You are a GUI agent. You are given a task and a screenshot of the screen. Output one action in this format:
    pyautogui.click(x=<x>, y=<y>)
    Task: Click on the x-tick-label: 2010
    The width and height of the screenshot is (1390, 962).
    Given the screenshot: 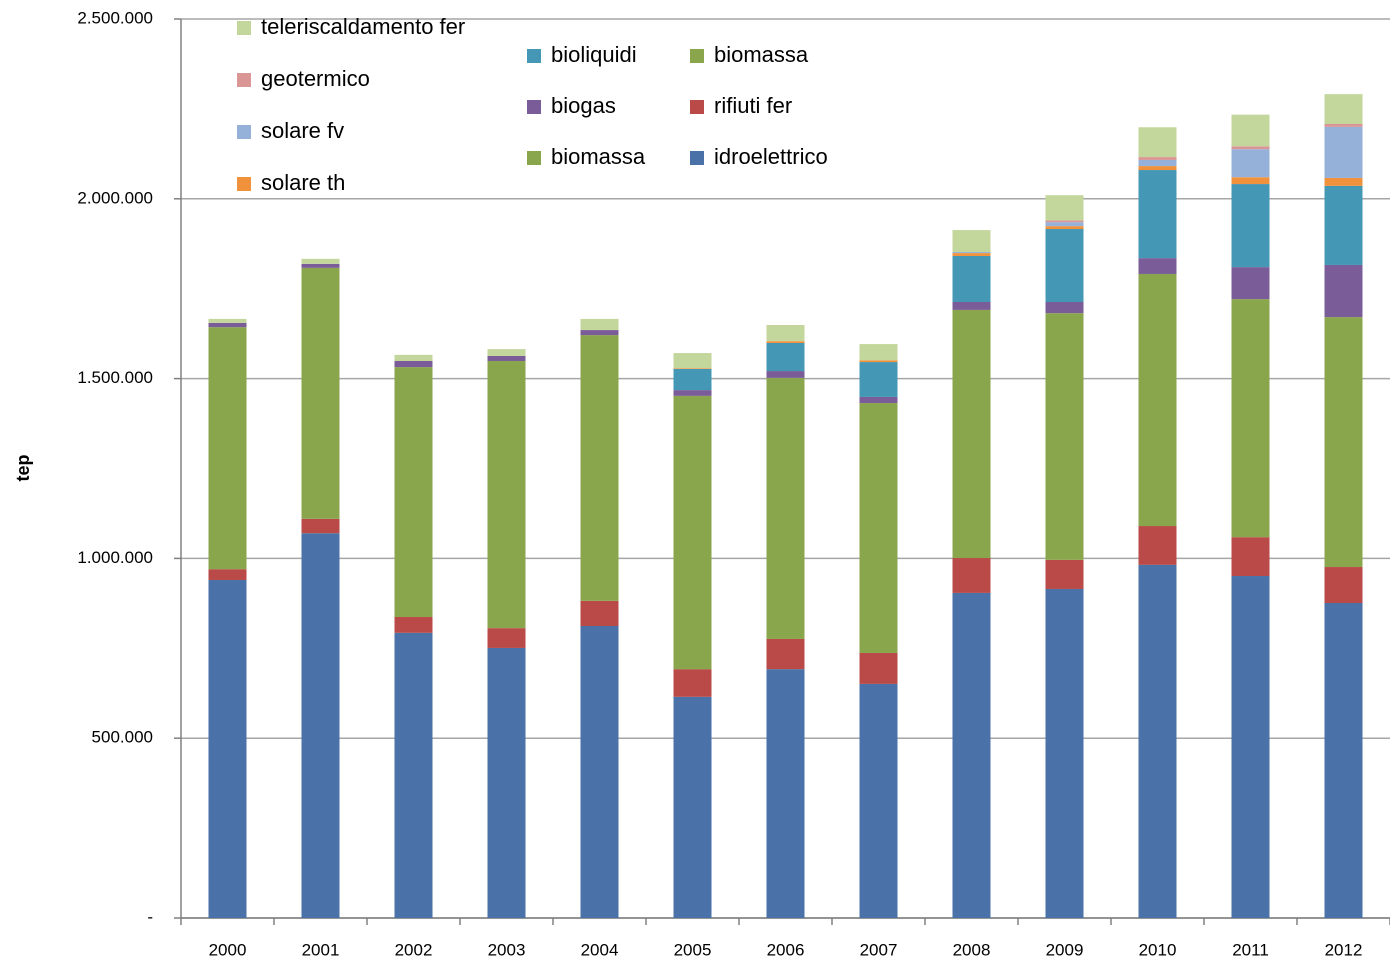 What is the action you would take?
    pyautogui.click(x=1158, y=949)
    